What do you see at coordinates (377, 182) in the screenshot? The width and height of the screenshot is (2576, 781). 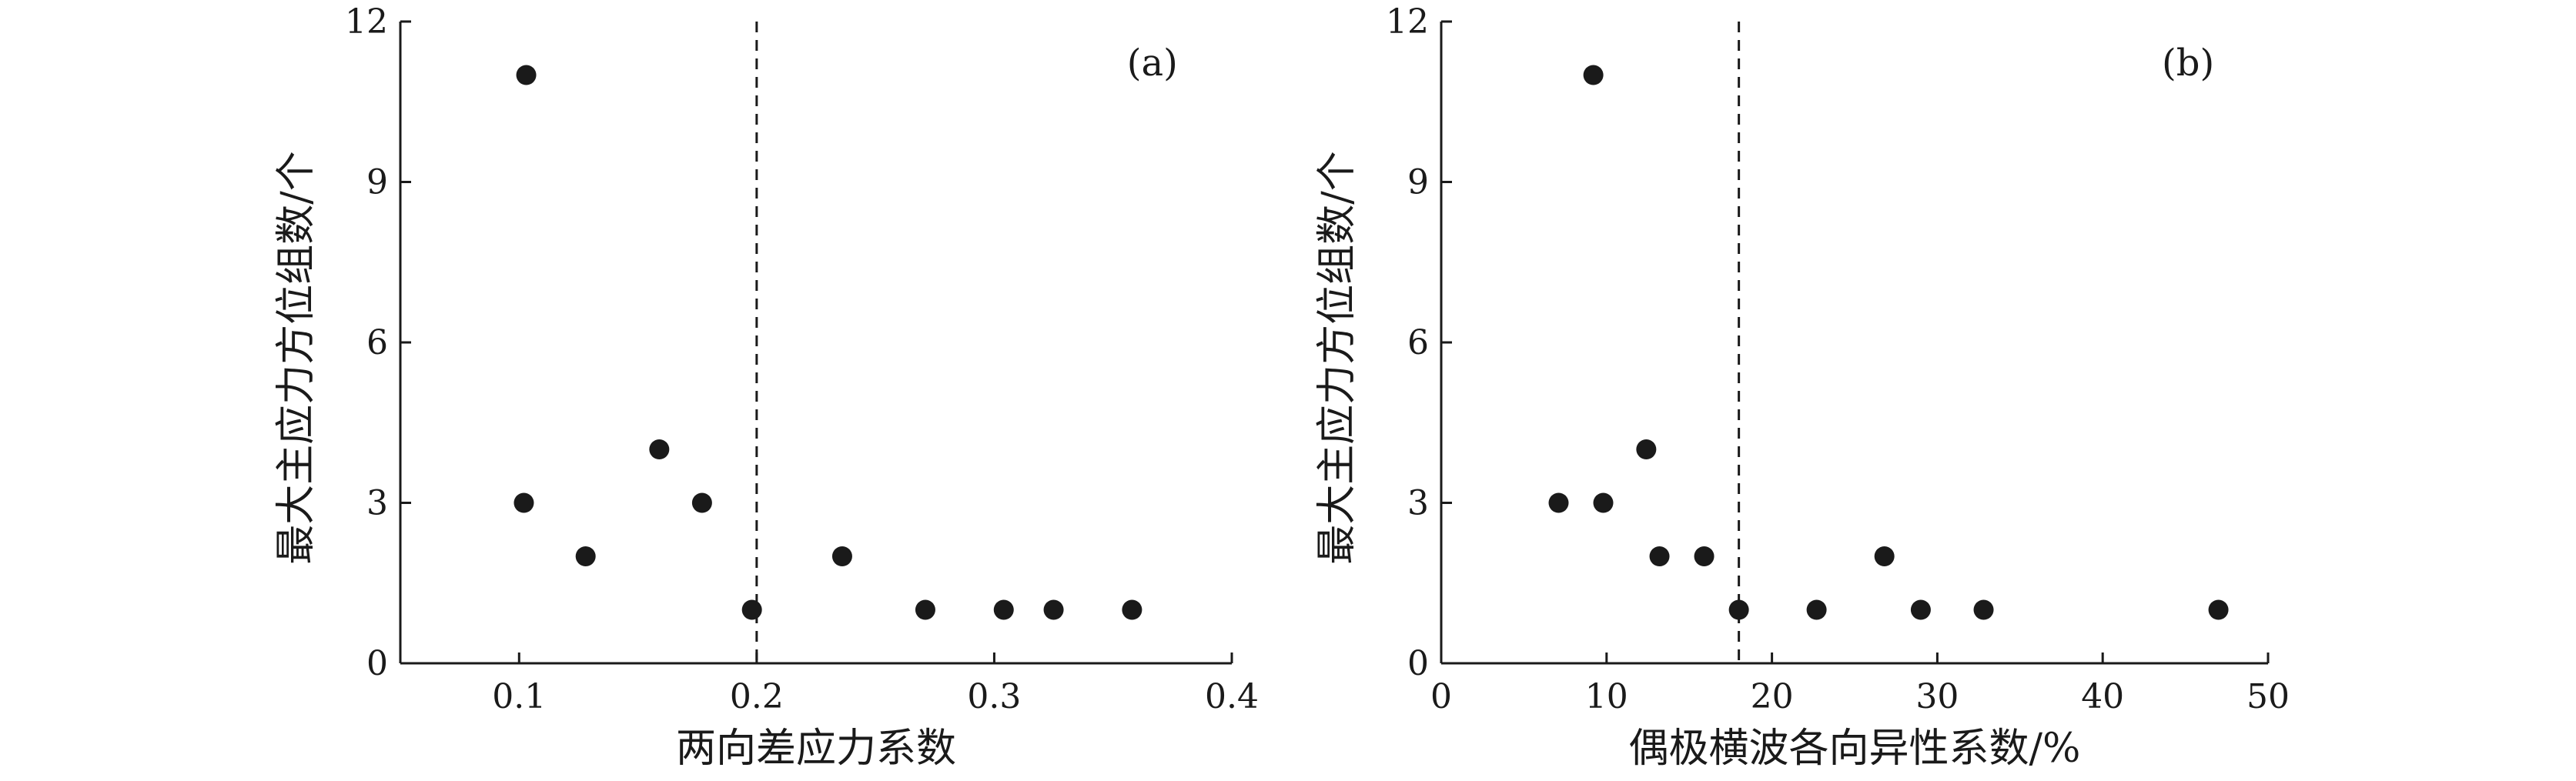 I see `panel-a-y-tick-label: 9` at bounding box center [377, 182].